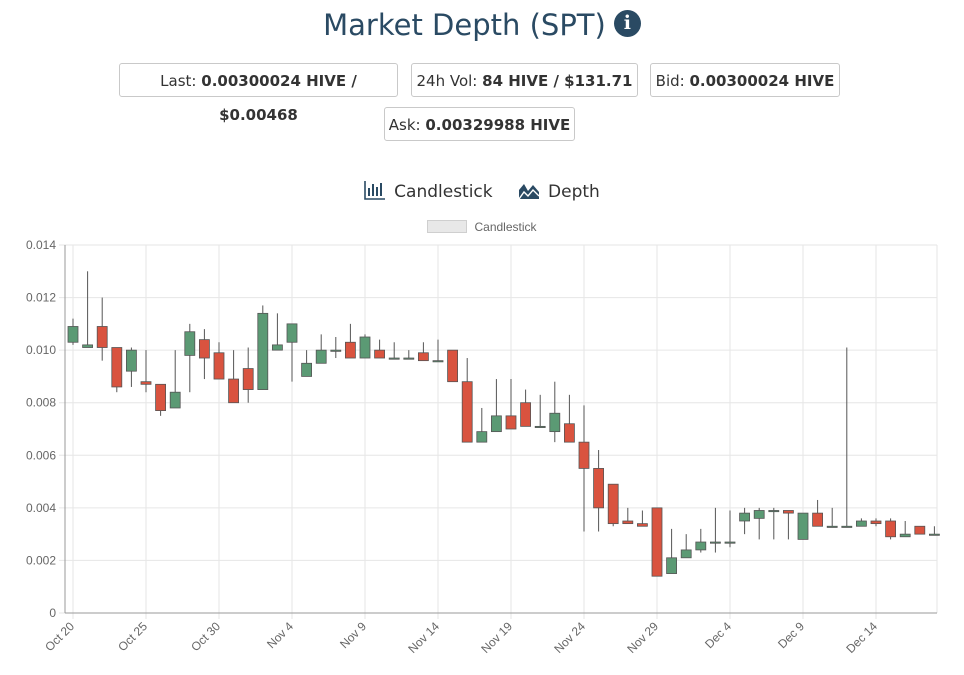  I want to click on bid-value: 0.00300024 HIVE, so click(762, 81).